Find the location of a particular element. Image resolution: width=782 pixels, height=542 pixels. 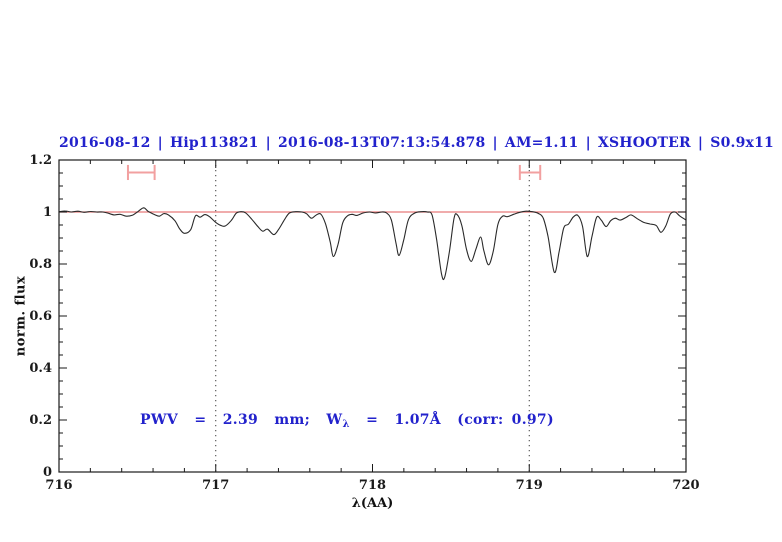

x-tick-label: 718 is located at coordinates (372, 485).